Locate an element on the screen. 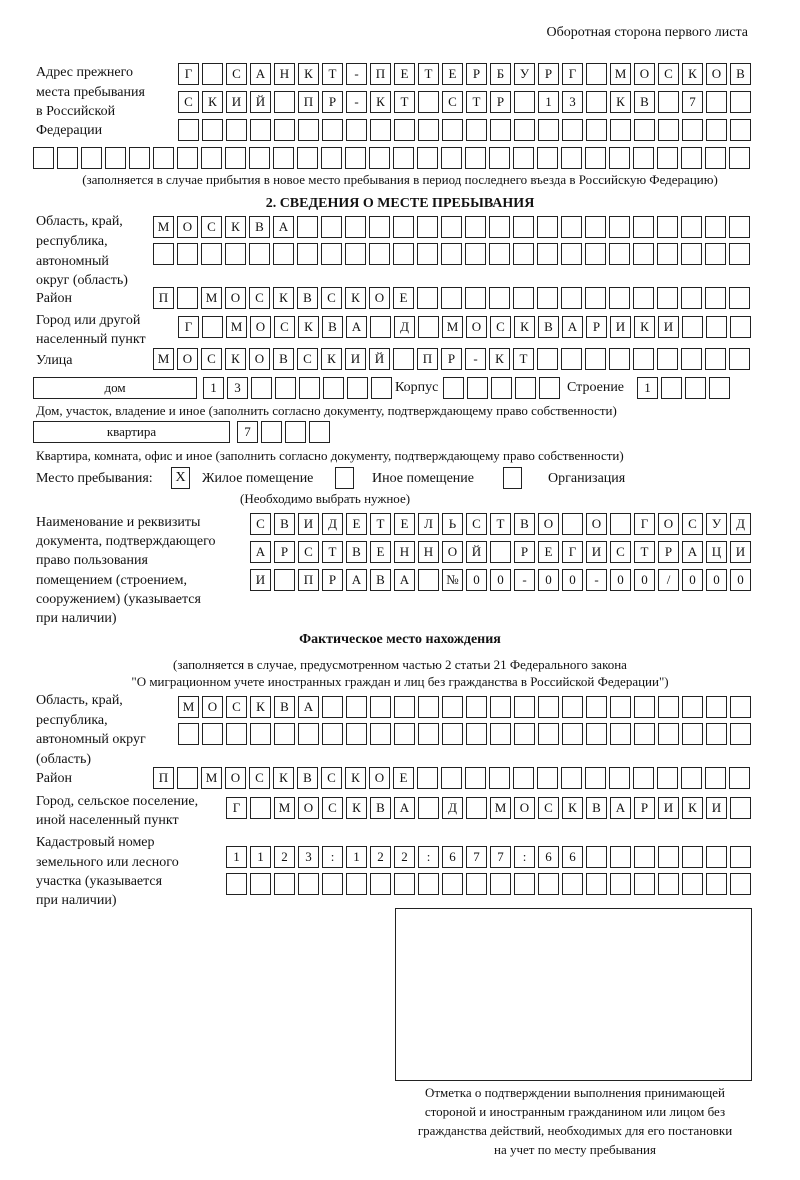  char-cell: У is located at coordinates (716, 524).